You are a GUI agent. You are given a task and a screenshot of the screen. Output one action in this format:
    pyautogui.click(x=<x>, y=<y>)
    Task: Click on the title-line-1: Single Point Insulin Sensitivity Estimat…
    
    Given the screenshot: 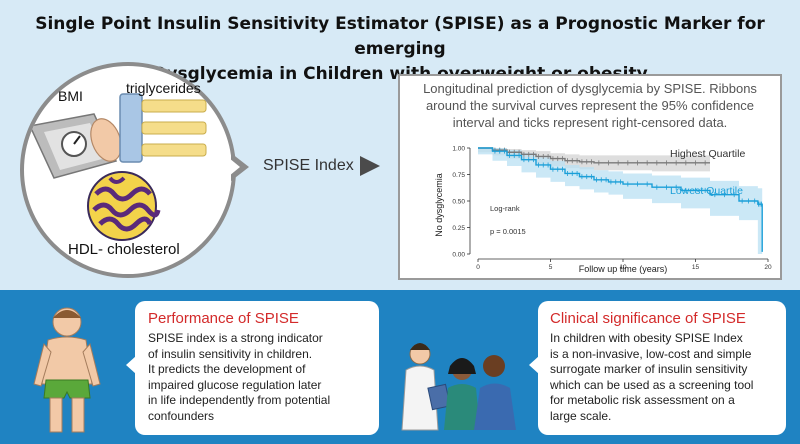 What is the action you would take?
    pyautogui.click(x=400, y=36)
    